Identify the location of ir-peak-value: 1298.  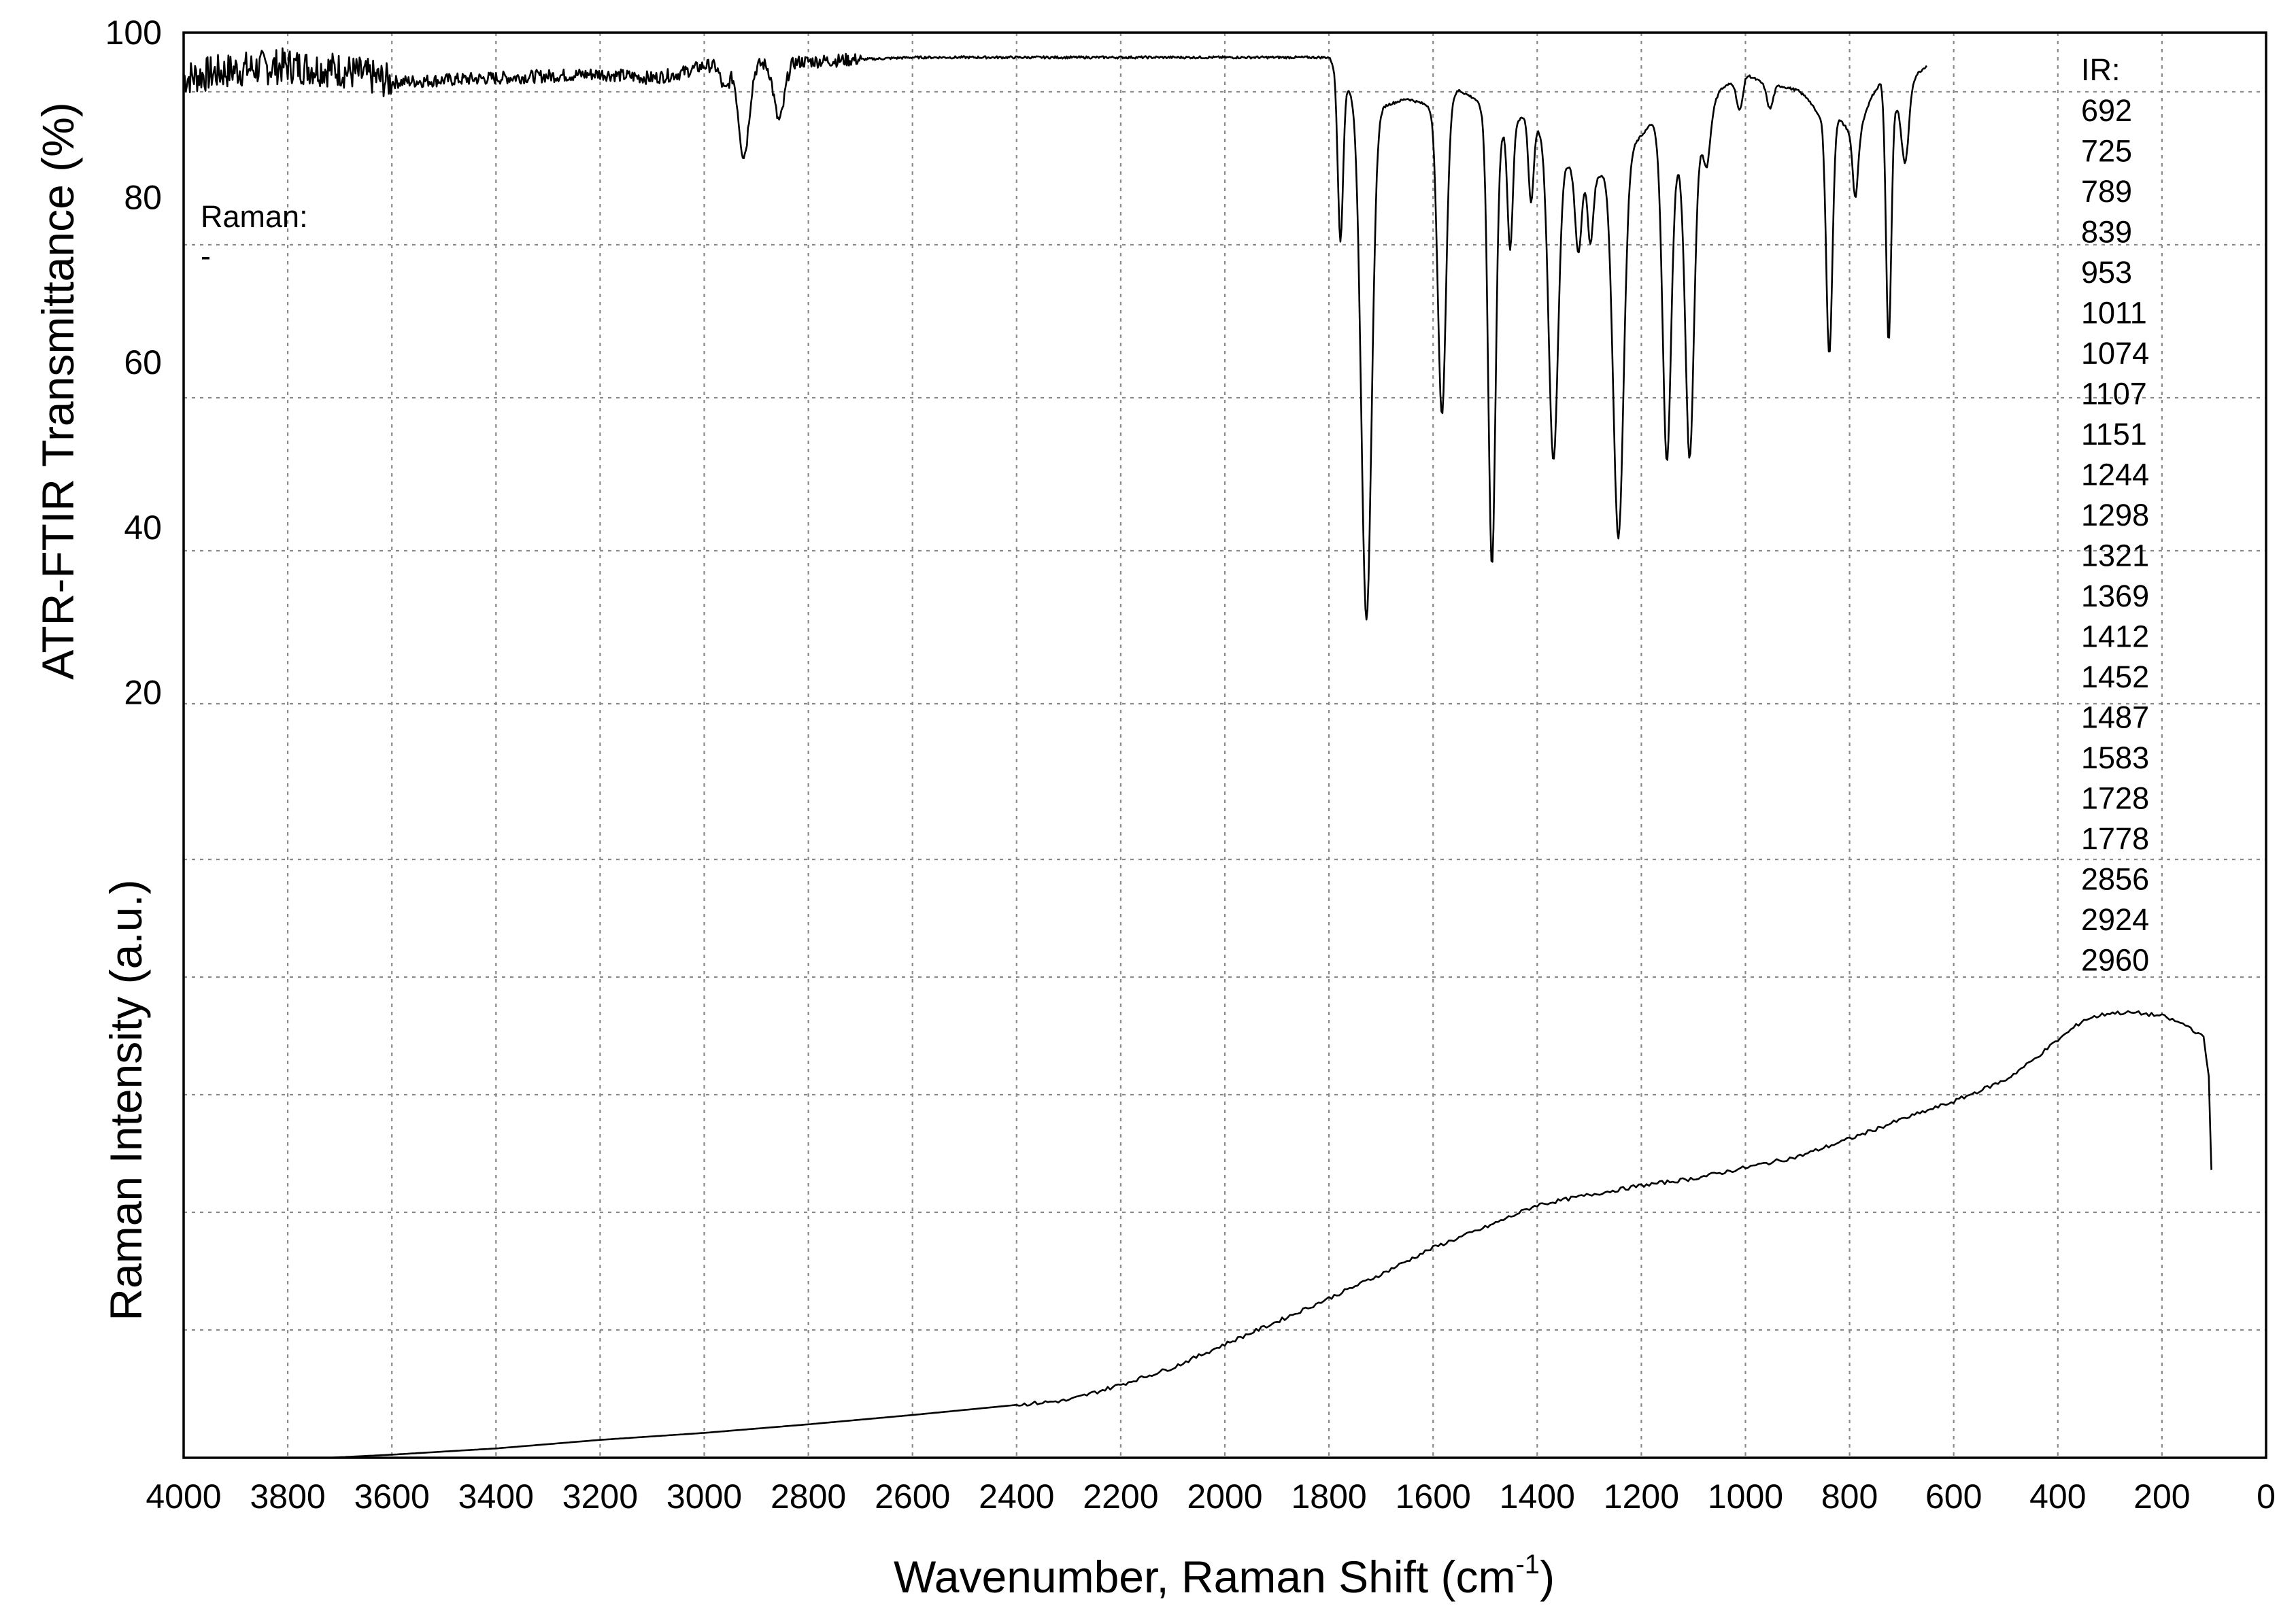
(2115, 515).